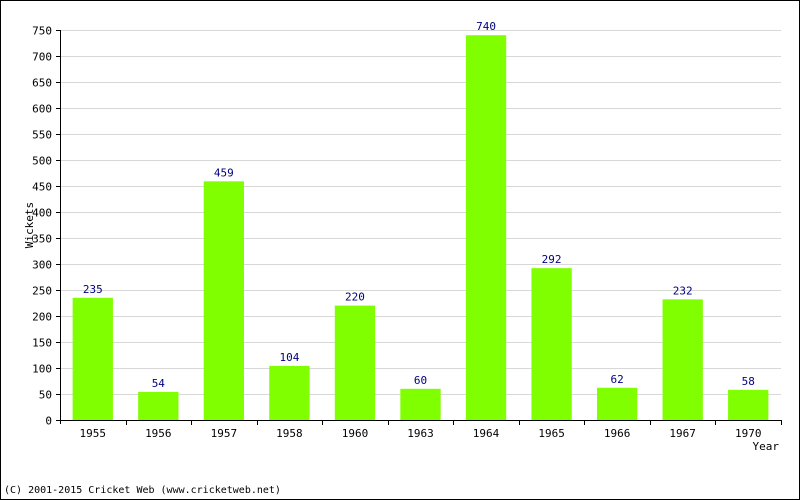 This screenshot has width=800, height=500. Describe the element at coordinates (42, 239) in the screenshot. I see `y-tick-label: 350` at that location.